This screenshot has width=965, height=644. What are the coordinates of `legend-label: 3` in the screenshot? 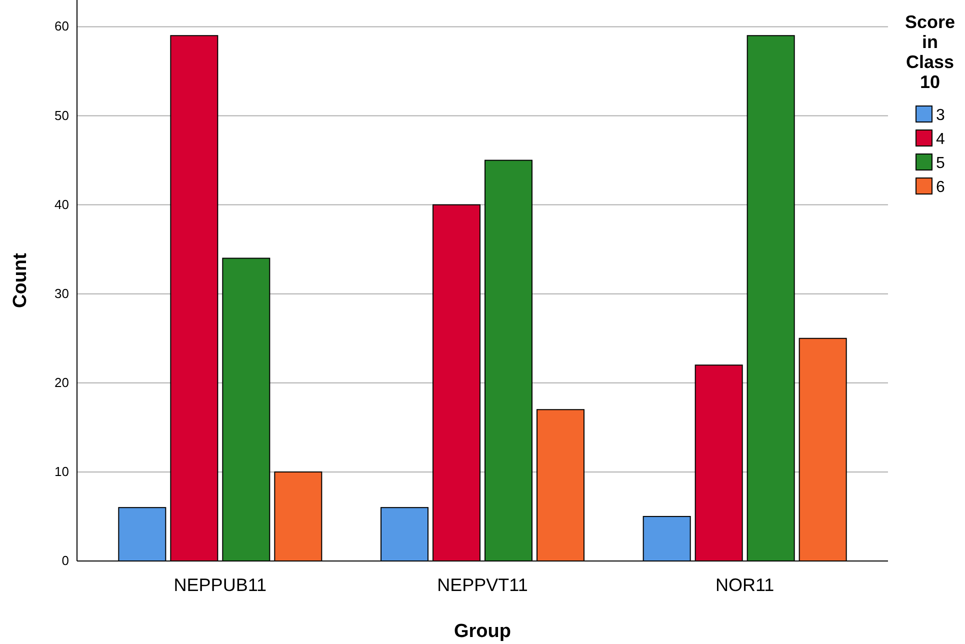 It's located at (940, 115).